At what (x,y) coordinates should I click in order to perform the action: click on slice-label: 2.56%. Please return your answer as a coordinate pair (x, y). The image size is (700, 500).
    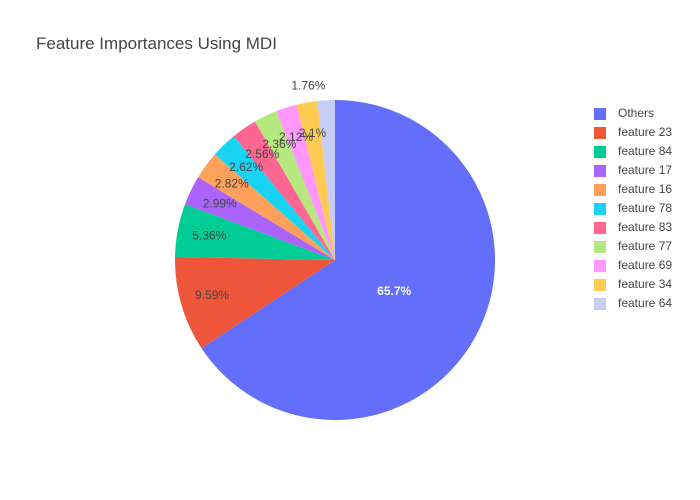
    Looking at the image, I should click on (262, 154).